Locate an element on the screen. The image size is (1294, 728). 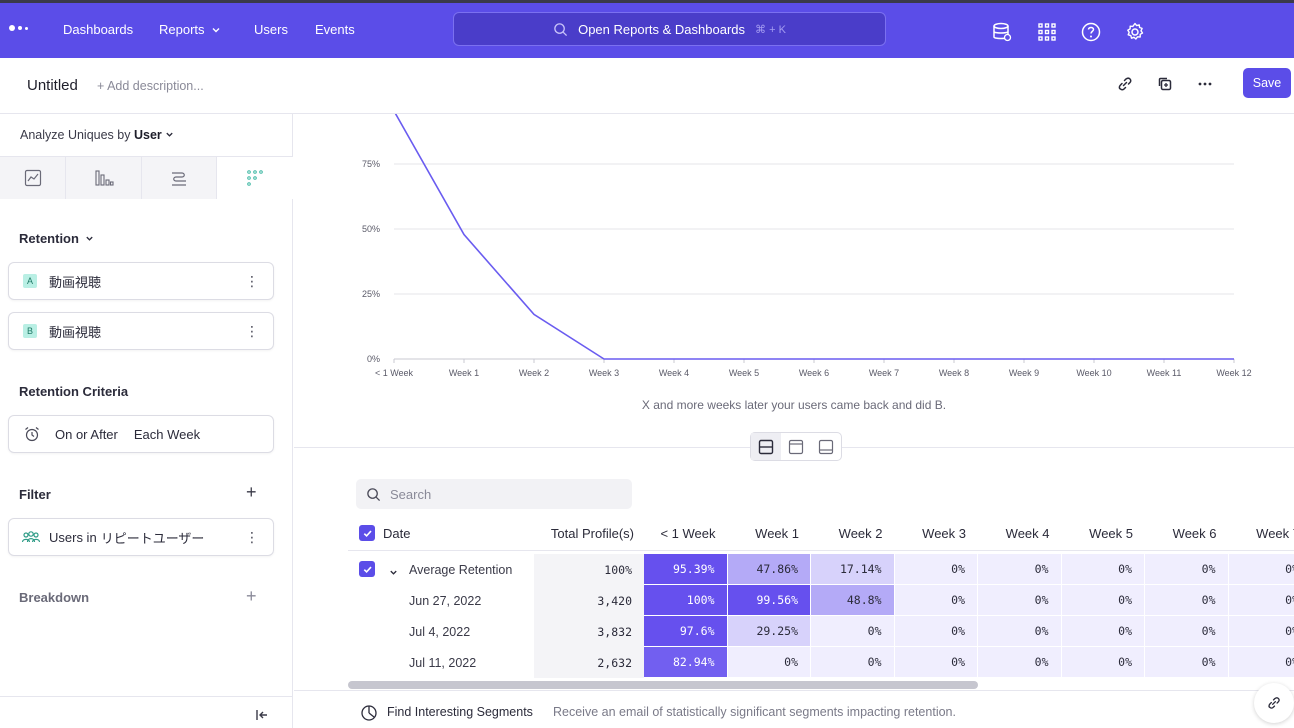
event-b-card: B 動画視聴 ⋮ is located at coordinates (141, 331).